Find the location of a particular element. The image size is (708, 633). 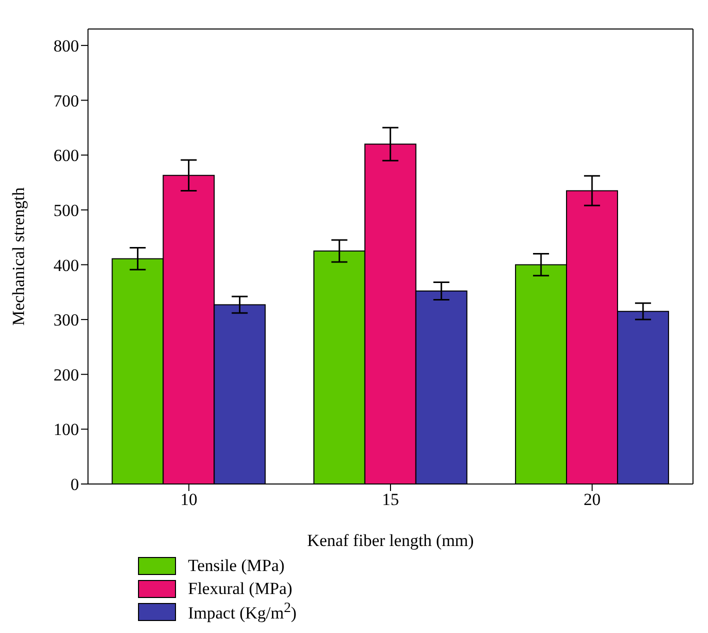

x-axis-title: Kenaf fiber length (mm) is located at coordinates (390, 540).